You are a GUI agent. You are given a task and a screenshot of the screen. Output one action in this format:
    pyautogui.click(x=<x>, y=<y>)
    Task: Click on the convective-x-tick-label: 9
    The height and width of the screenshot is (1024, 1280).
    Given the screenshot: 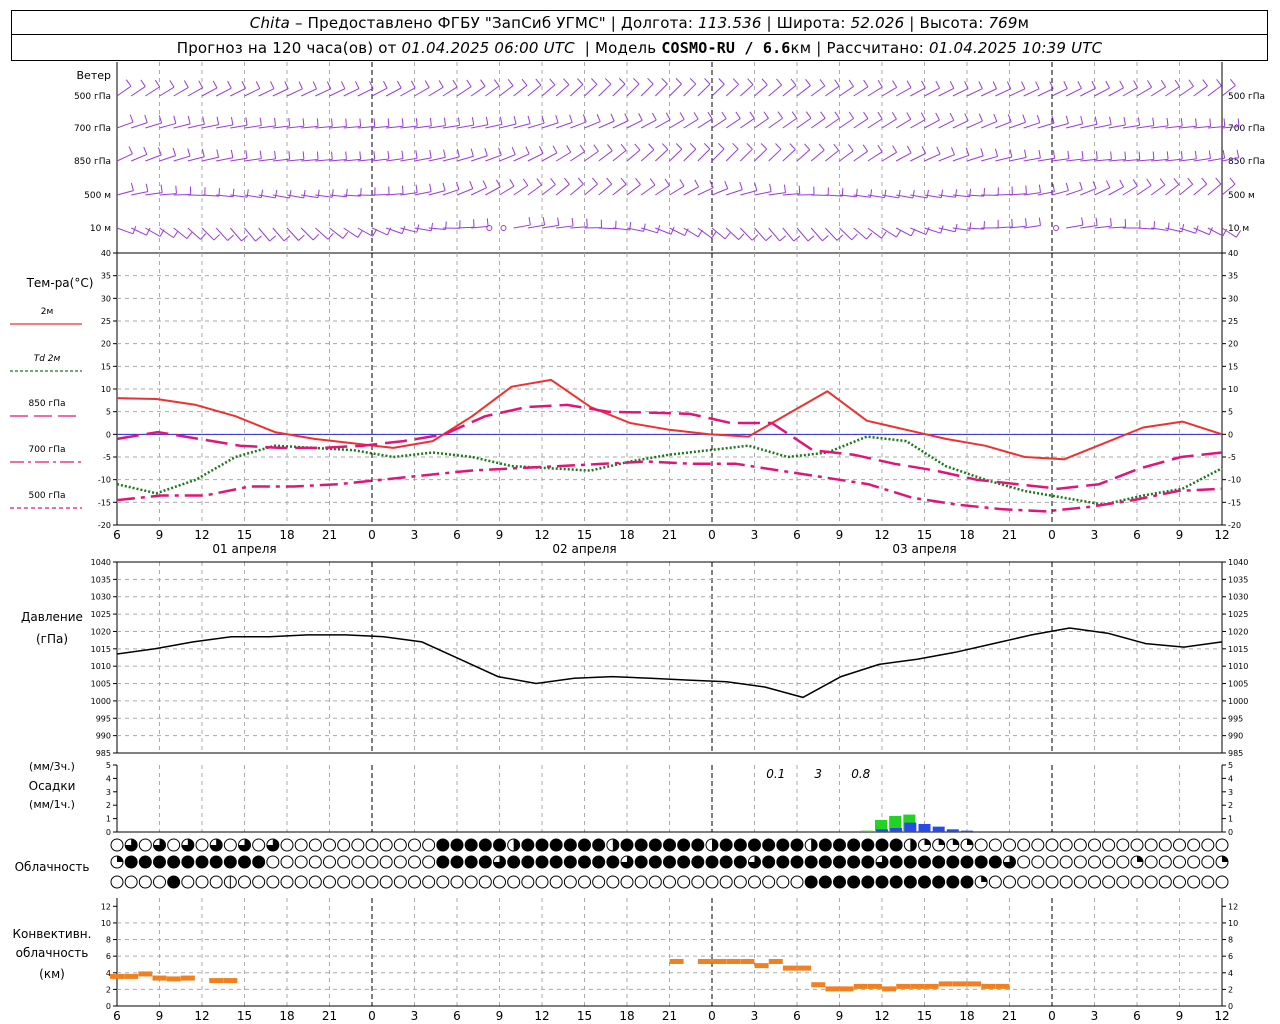 What is the action you would take?
    pyautogui.click(x=1180, y=1016)
    